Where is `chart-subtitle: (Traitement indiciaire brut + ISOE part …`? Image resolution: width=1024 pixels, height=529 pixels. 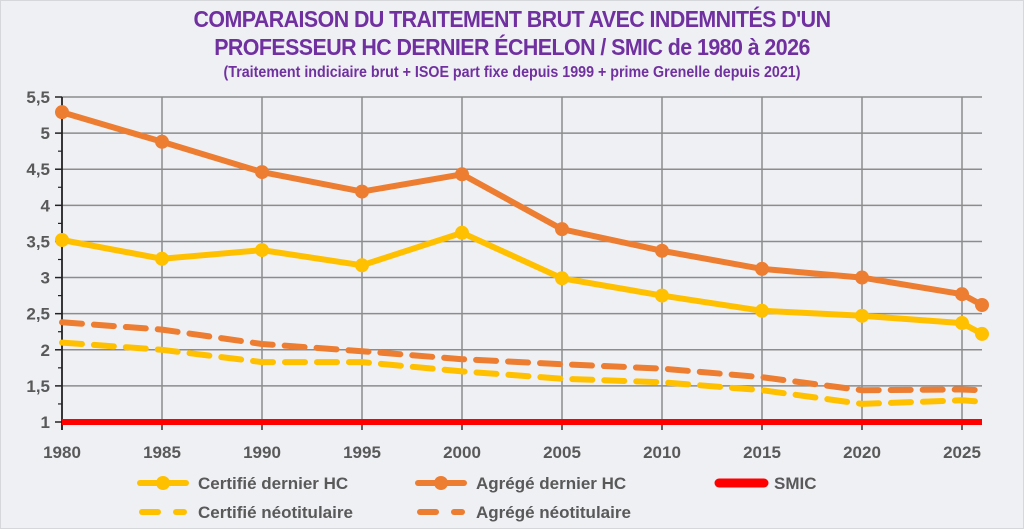
chart-subtitle: (Traitement indiciaire brut + ISOE part … is located at coordinates (512, 72).